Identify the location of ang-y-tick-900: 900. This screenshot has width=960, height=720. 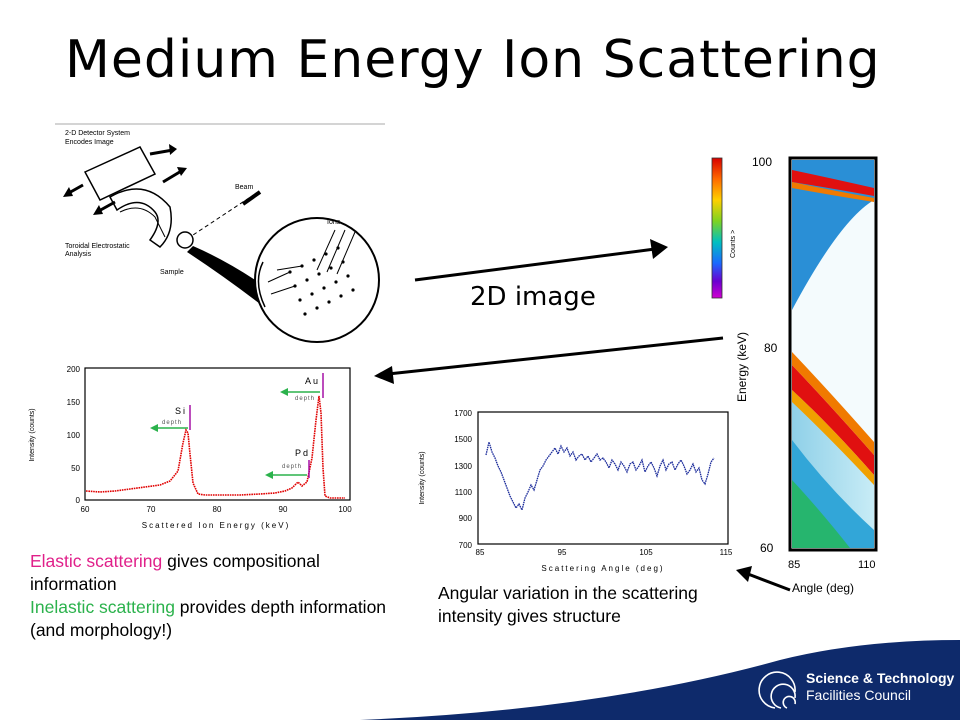
(466, 518).